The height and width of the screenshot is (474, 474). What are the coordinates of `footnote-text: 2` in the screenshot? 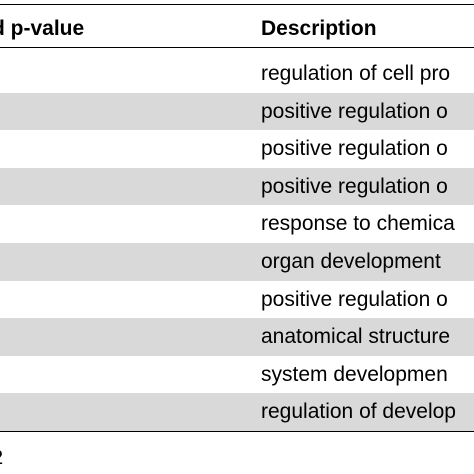 It's located at (1, 458).